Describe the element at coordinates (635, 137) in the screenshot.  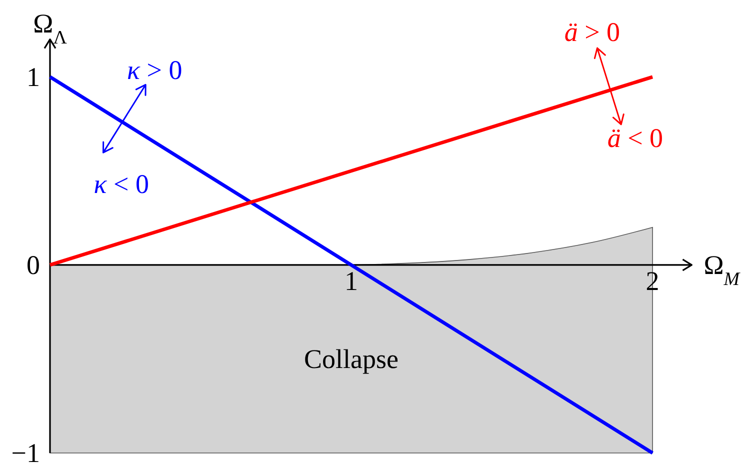
I see `annotation: ä < 0` at that location.